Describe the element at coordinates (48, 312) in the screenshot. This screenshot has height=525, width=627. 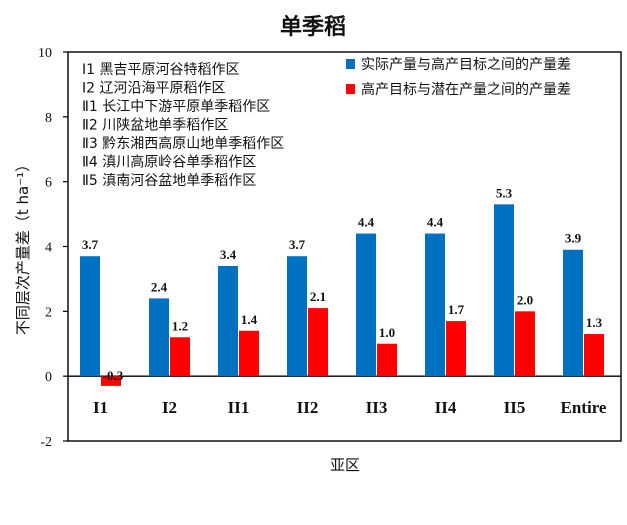
I see `y-tick-label: 2` at that location.